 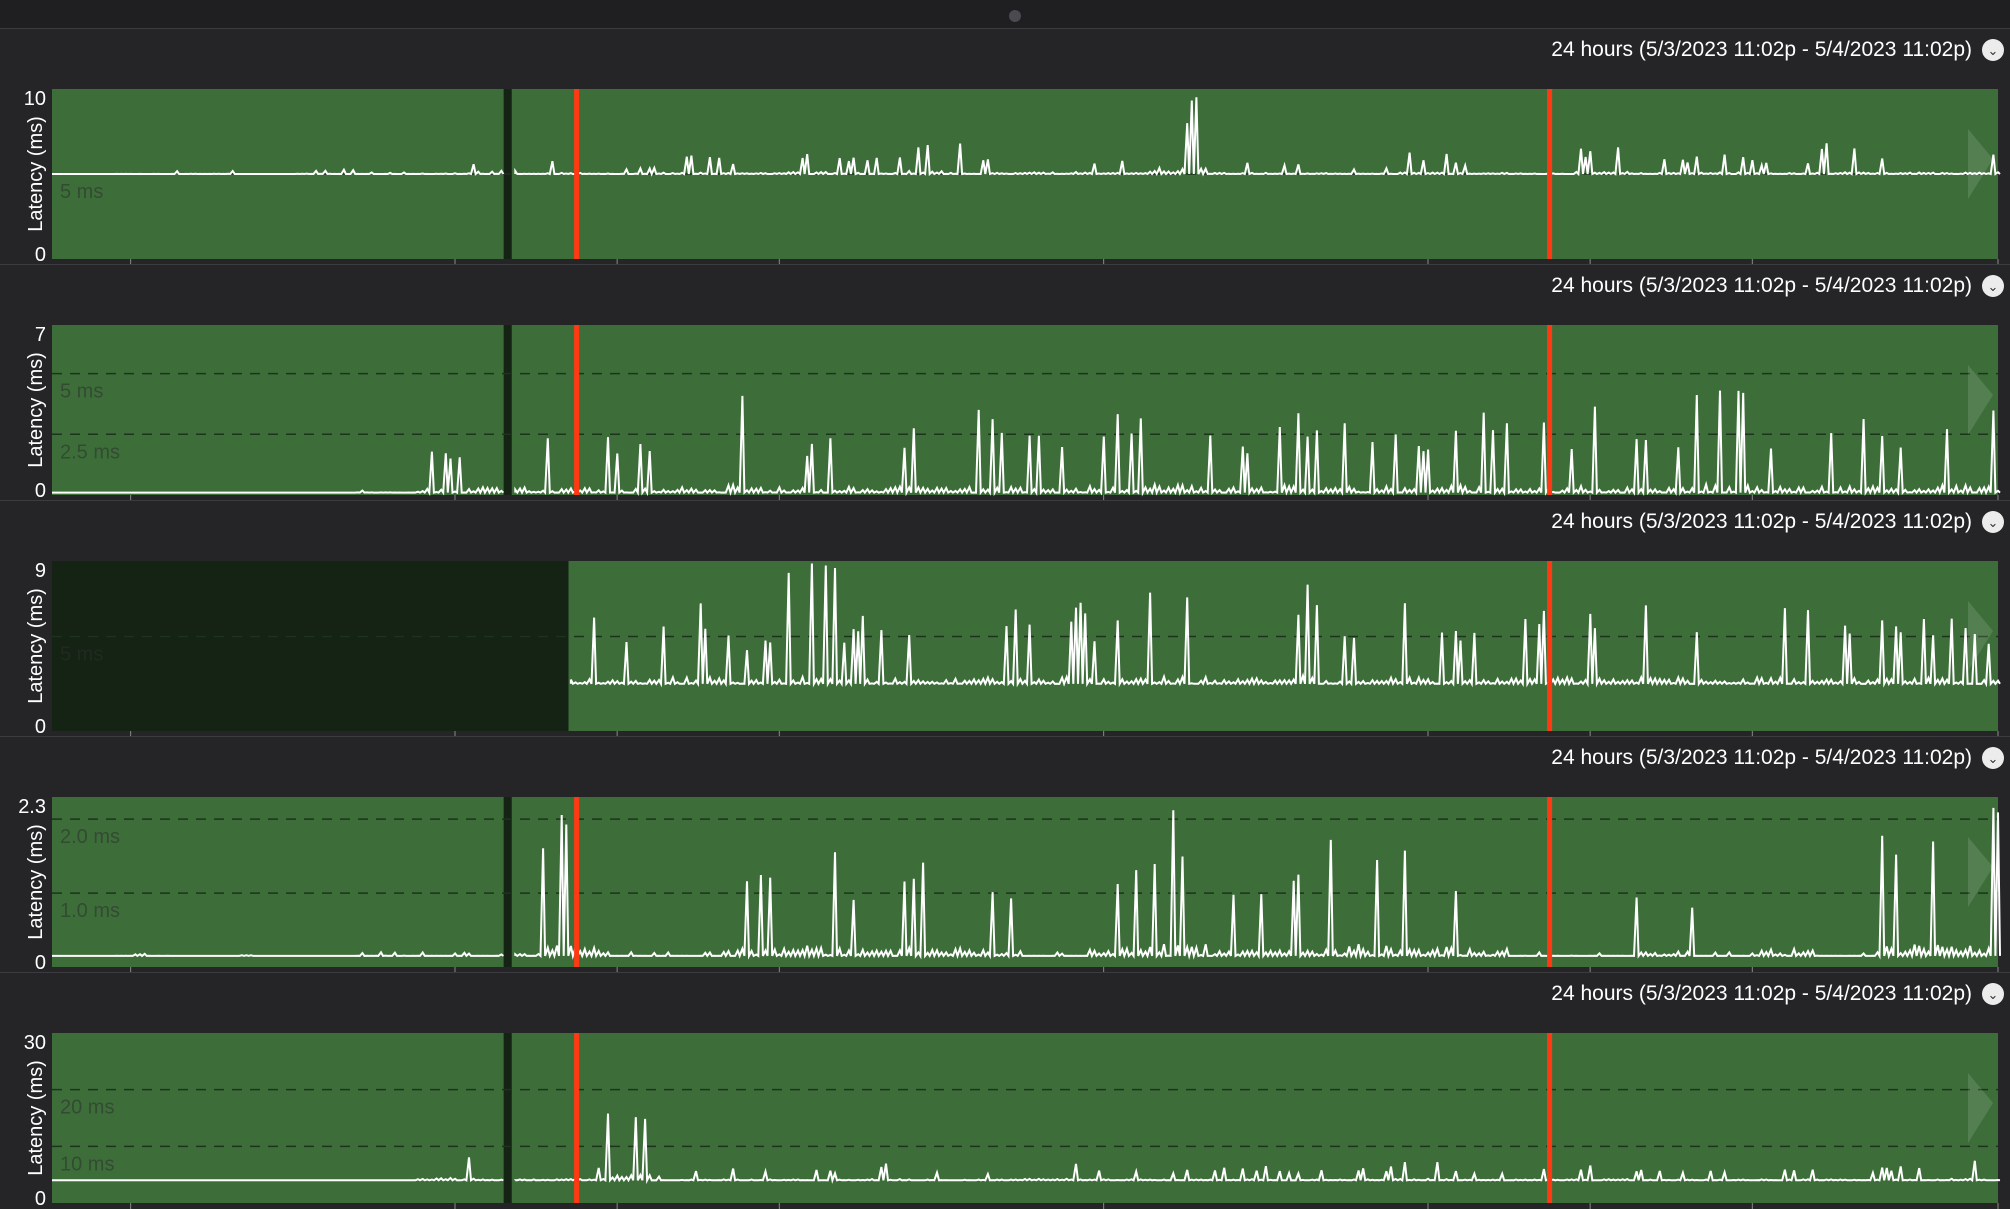 What do you see at coordinates (35, 1043) in the screenshot?
I see `y-tick-label: 30` at bounding box center [35, 1043].